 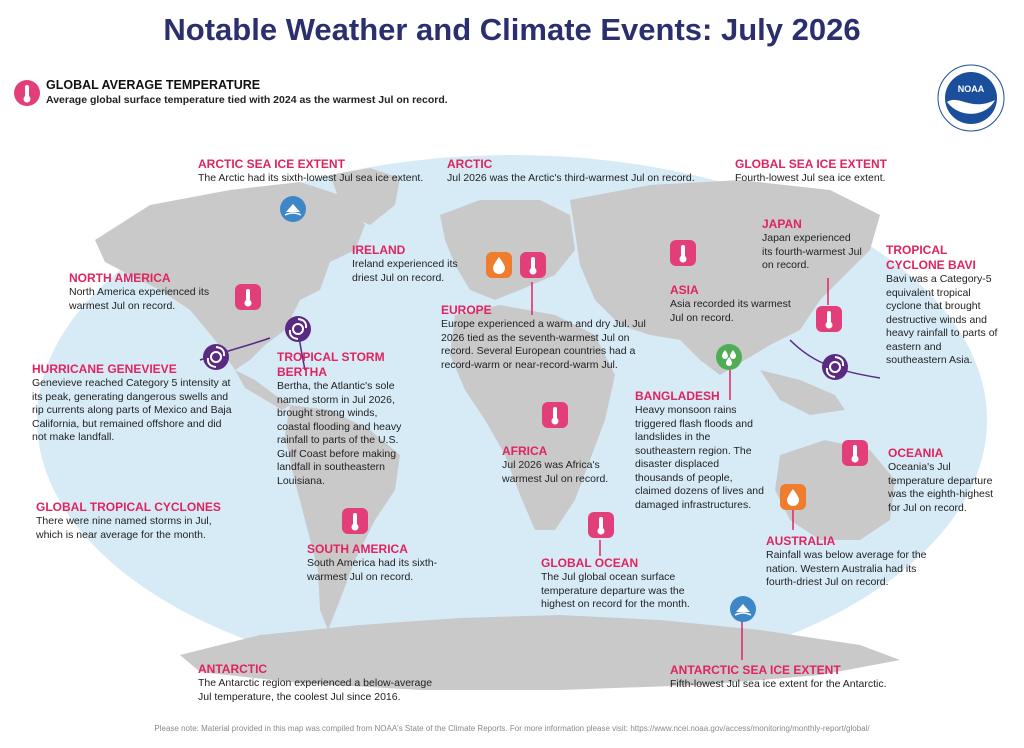 What do you see at coordinates (355, 521) in the screenshot?
I see `south-america-temperature-icon` at bounding box center [355, 521].